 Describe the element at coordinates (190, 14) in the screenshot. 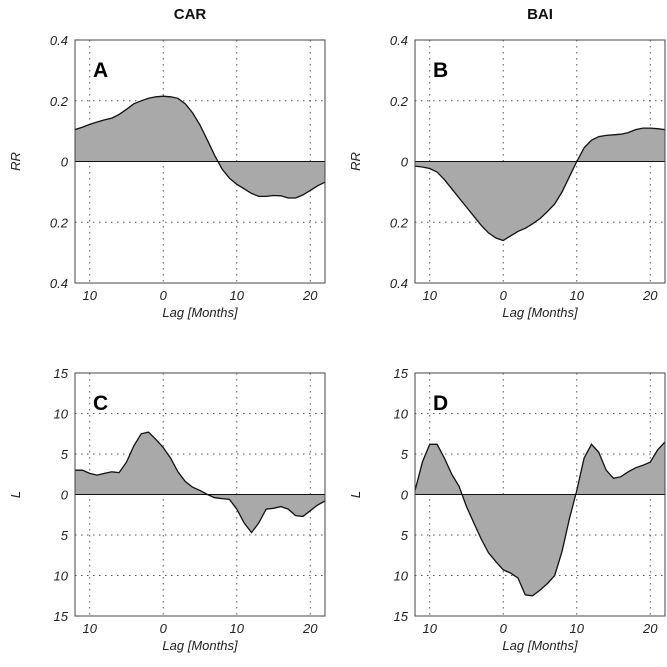

I see `column-title-car: CAR` at that location.